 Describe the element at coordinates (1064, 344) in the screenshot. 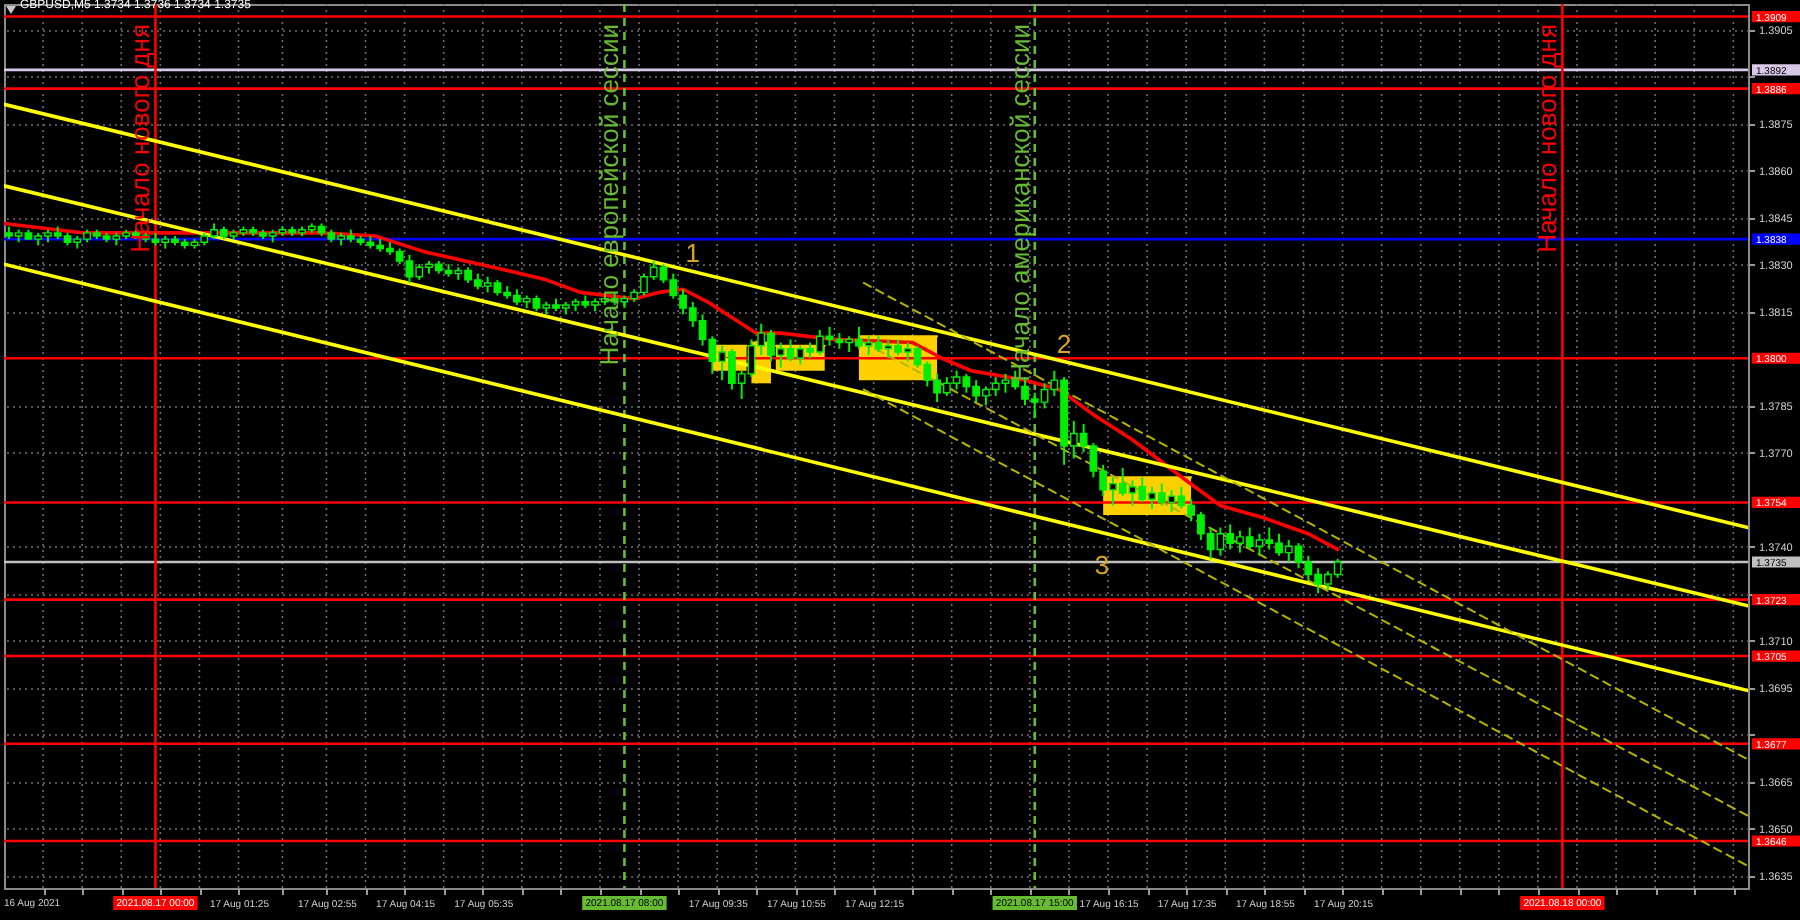

I see `annotation: 2` at that location.